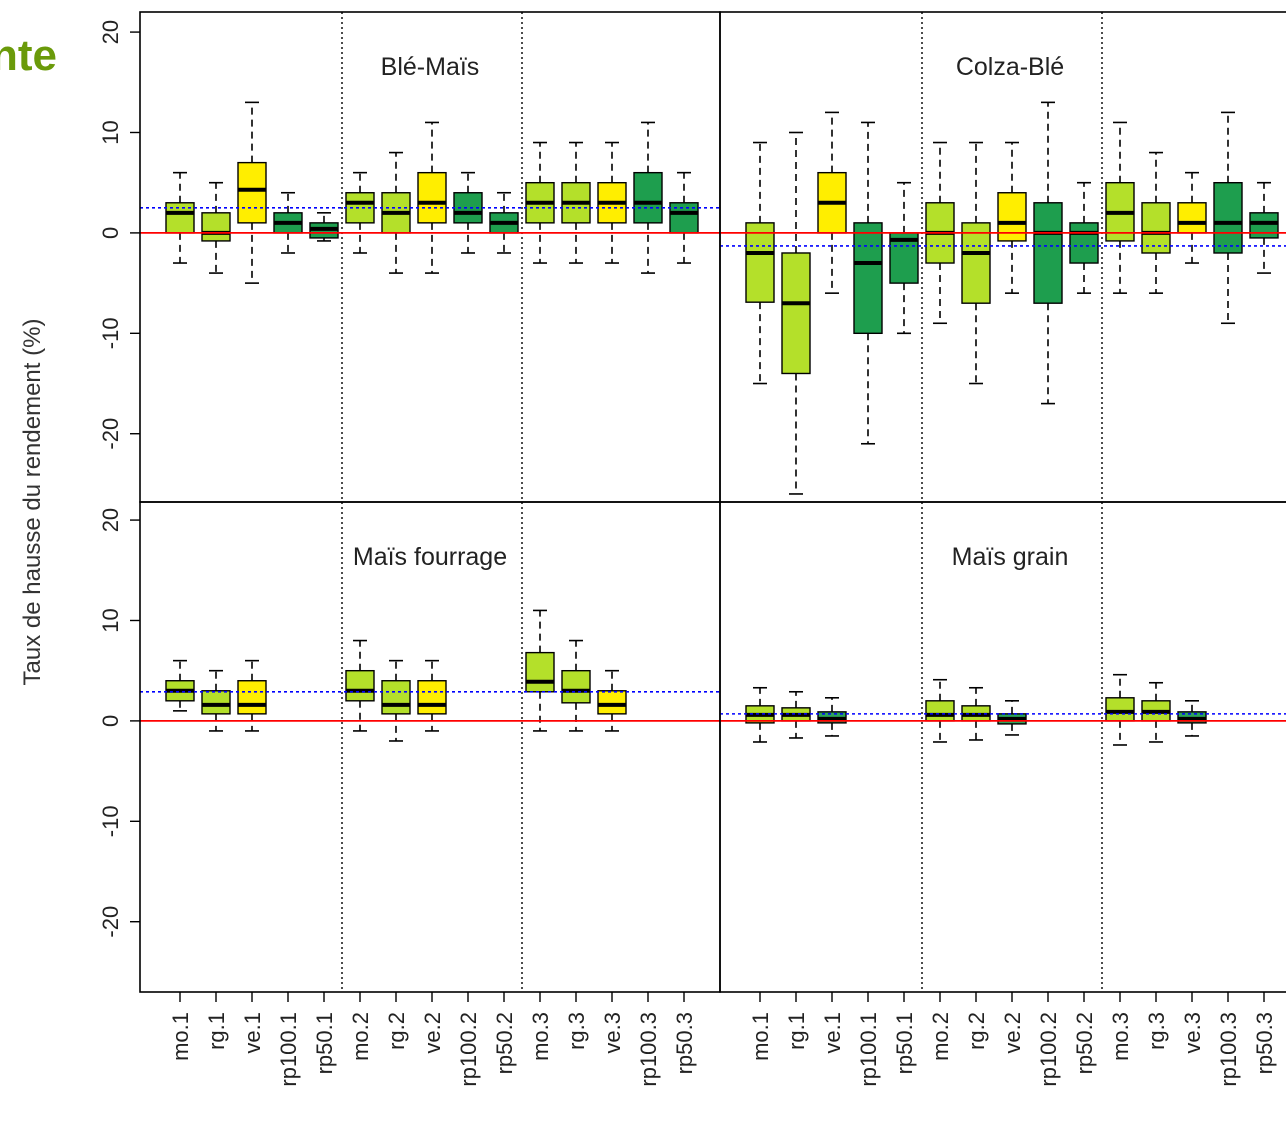 This screenshot has width=1286, height=1132. I want to click on panel-title: Maïs grain, so click(1010, 557).